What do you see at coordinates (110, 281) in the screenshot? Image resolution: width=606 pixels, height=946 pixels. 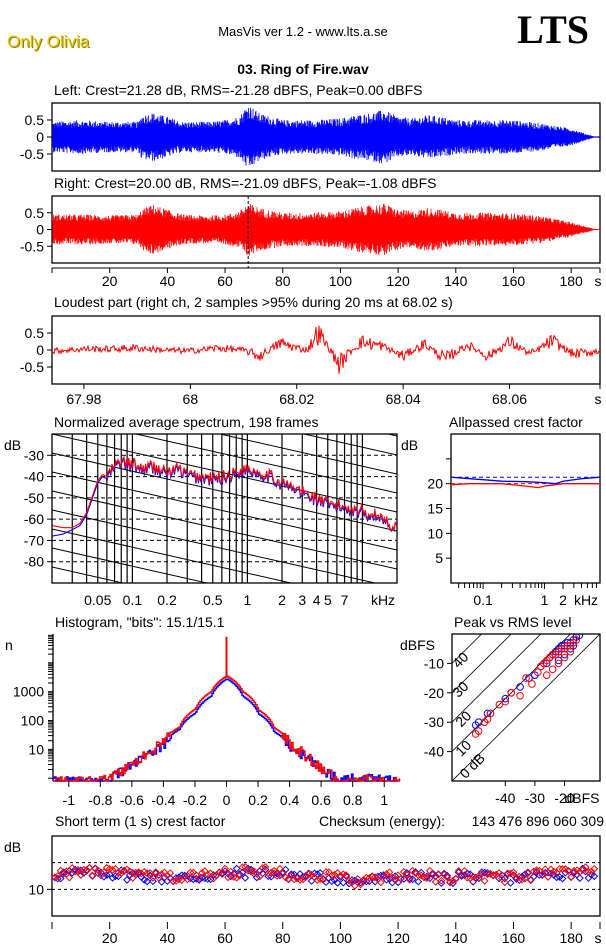 I see `x-tick-label: 20` at bounding box center [110, 281].